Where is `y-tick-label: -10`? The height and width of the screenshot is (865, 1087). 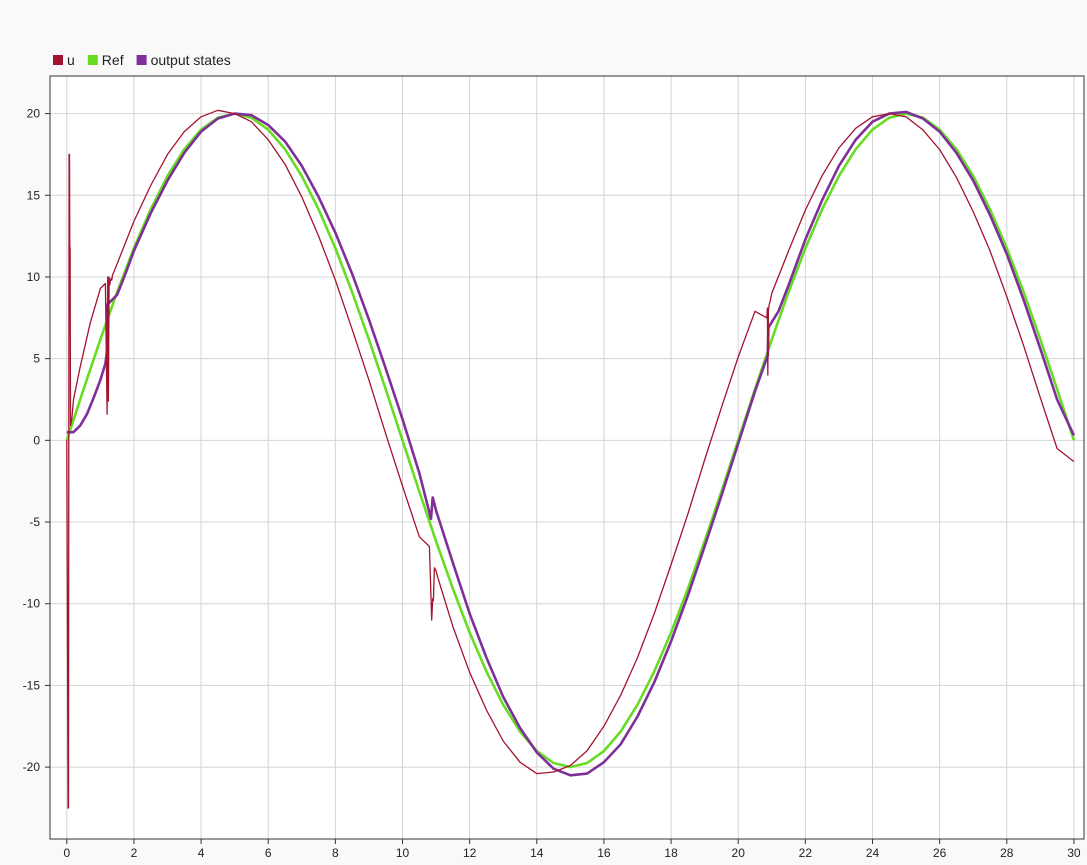 y-tick-label: -10 is located at coordinates (32, 604).